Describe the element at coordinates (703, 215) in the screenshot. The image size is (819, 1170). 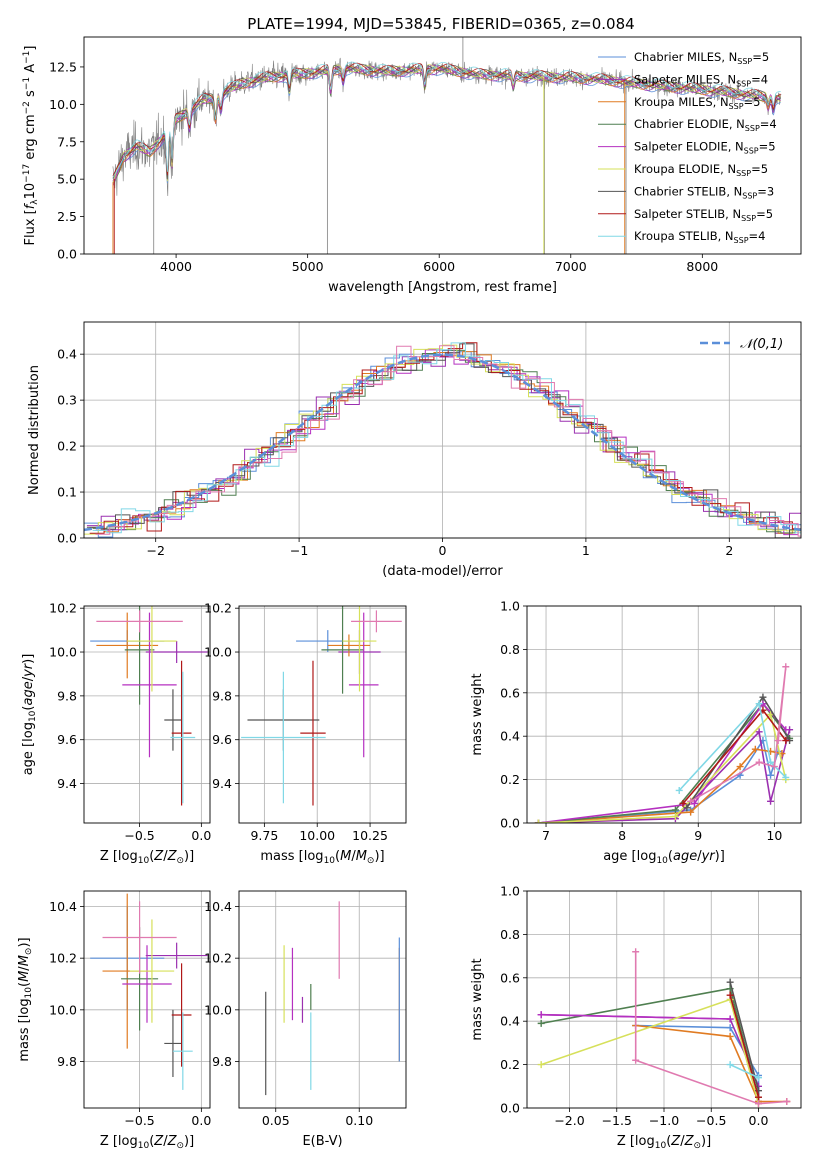
I see `legend-entry: Salpeter STELIB, NSSP=5` at that location.